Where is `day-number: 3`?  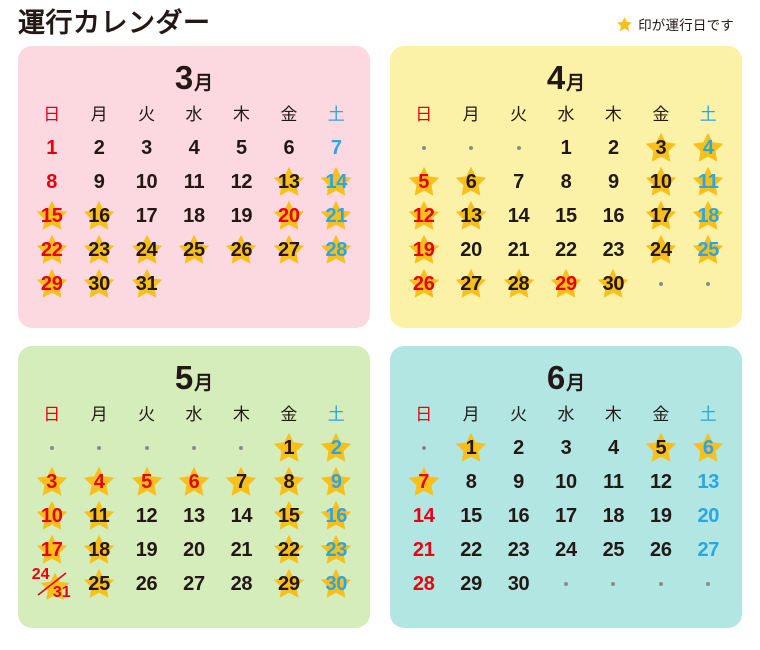 day-number: 3 is located at coordinates (661, 148).